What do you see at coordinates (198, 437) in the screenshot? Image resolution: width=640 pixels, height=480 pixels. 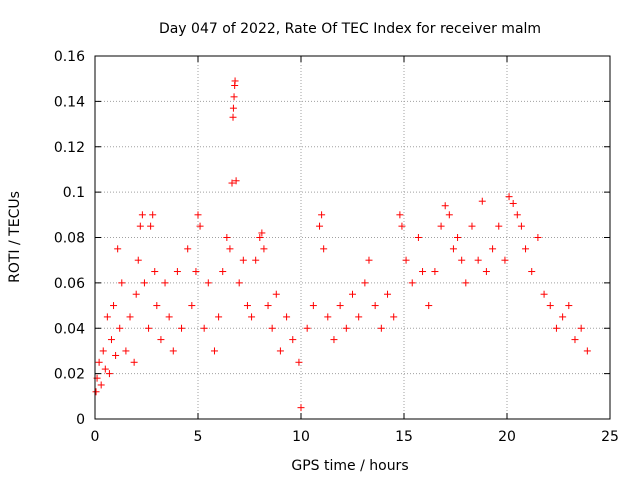 I see `x-tick-label: 5` at bounding box center [198, 437].